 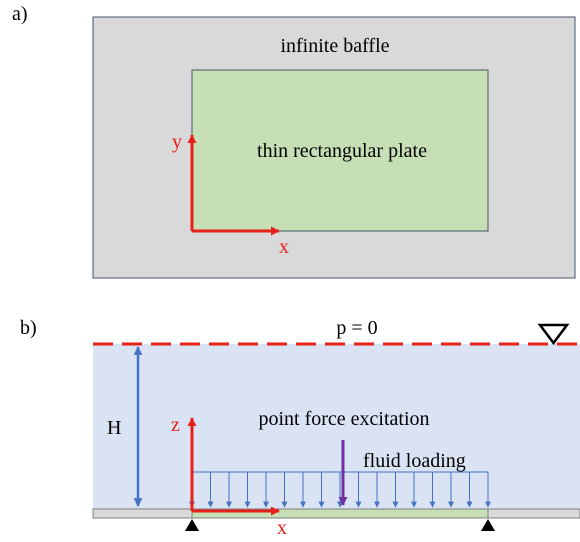 I want to click on x-axis-label-b: x, so click(x=282, y=528).